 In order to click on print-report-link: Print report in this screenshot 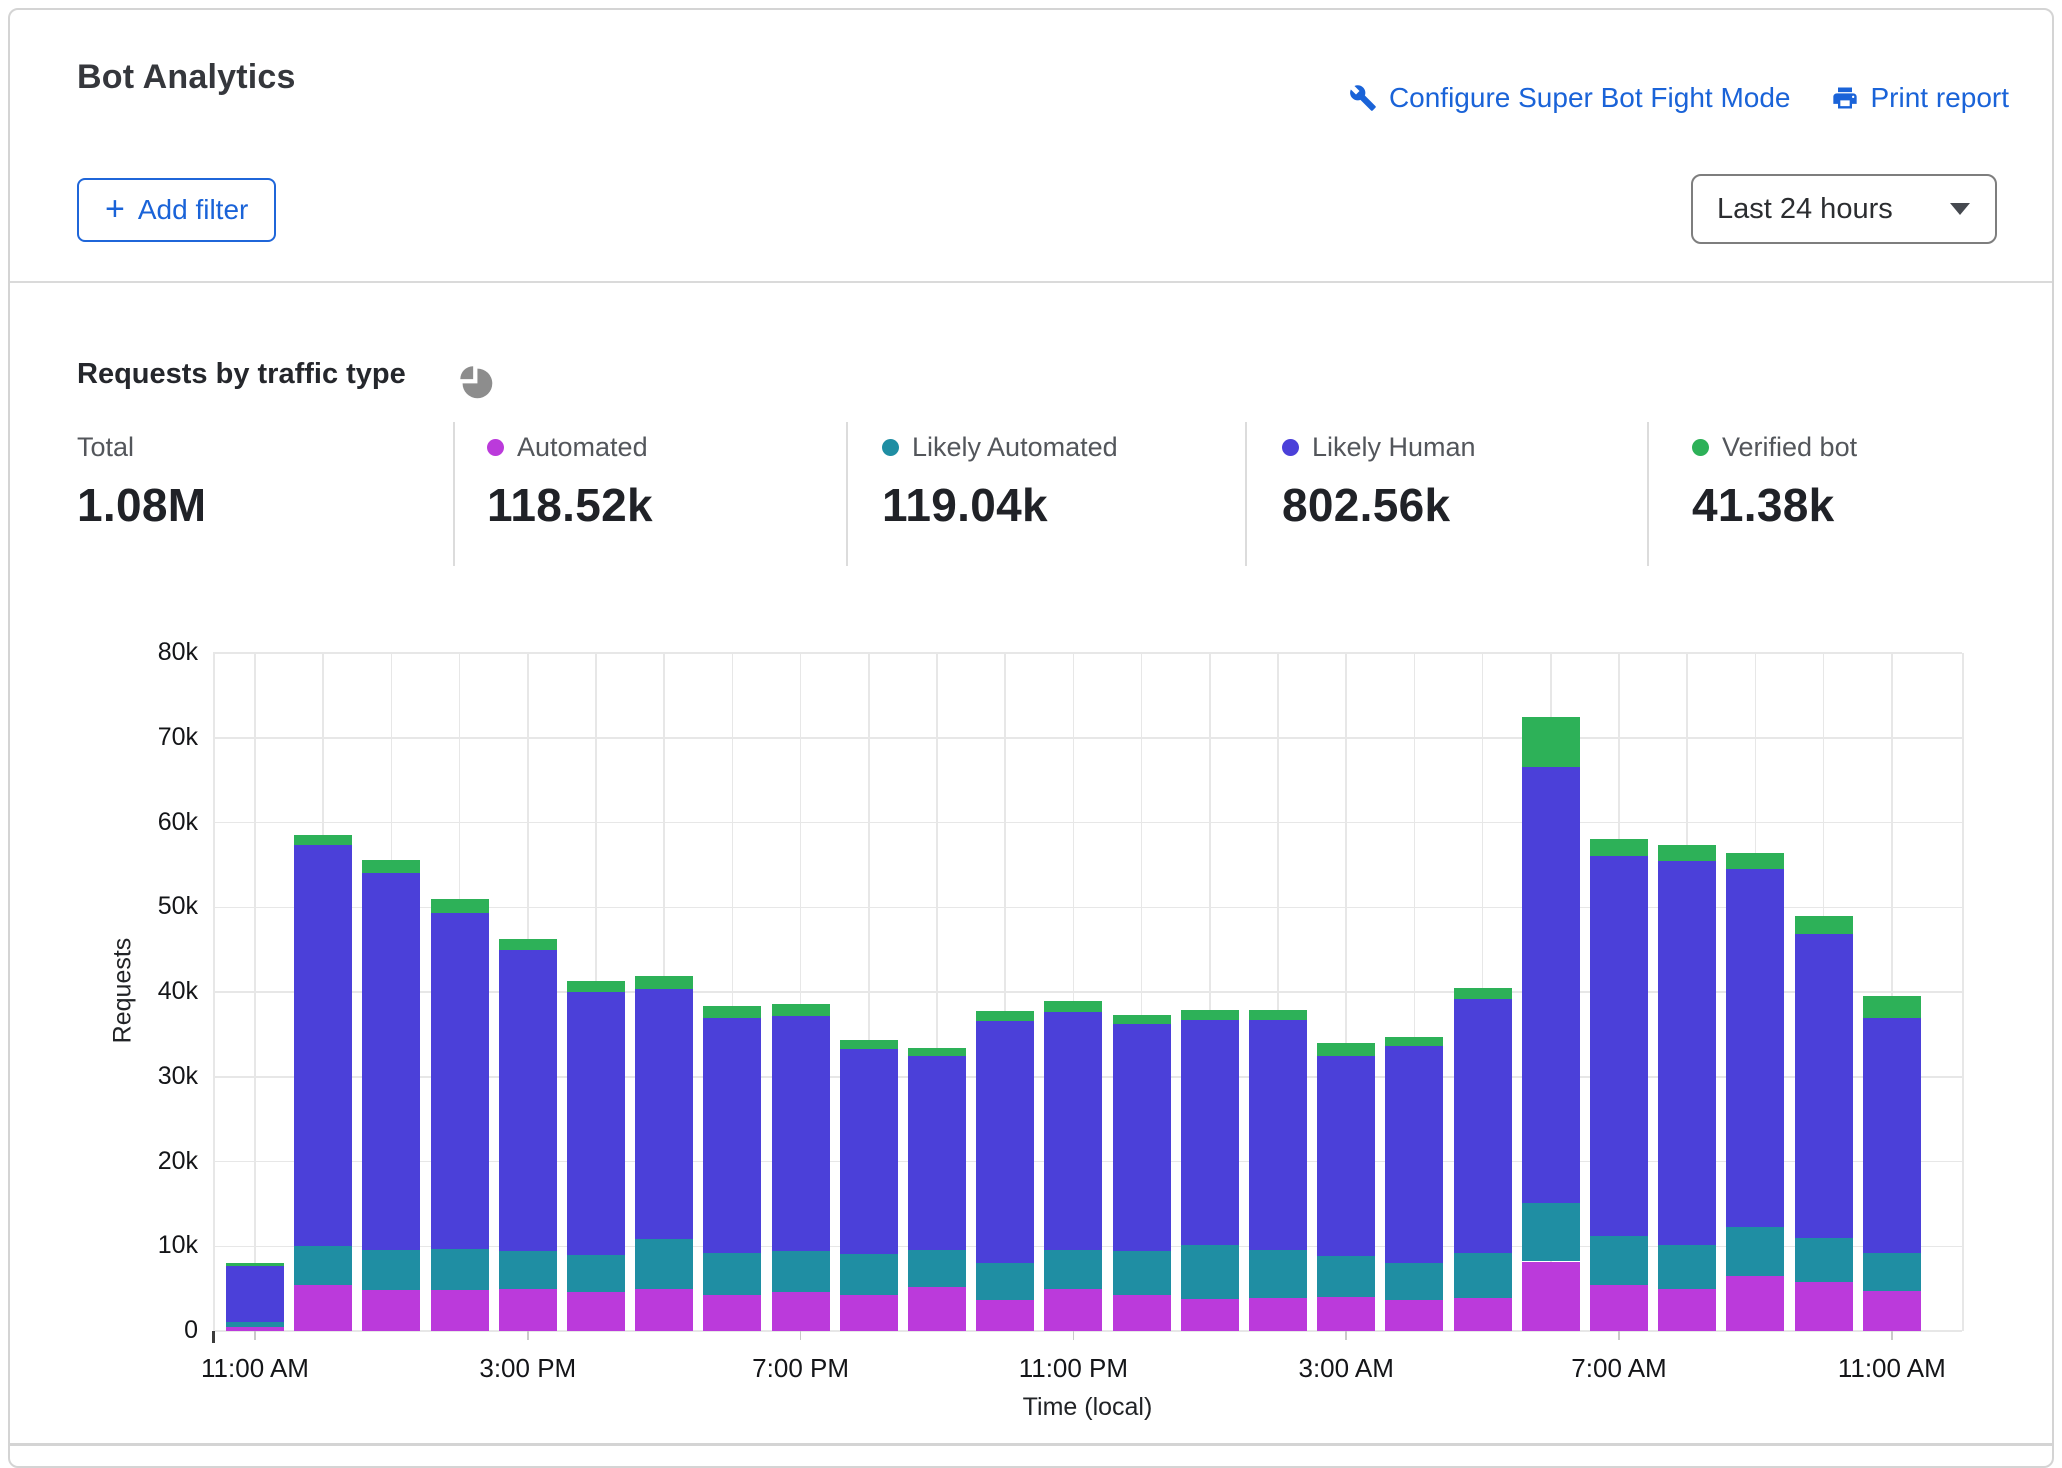, I will do `click(1920, 98)`.